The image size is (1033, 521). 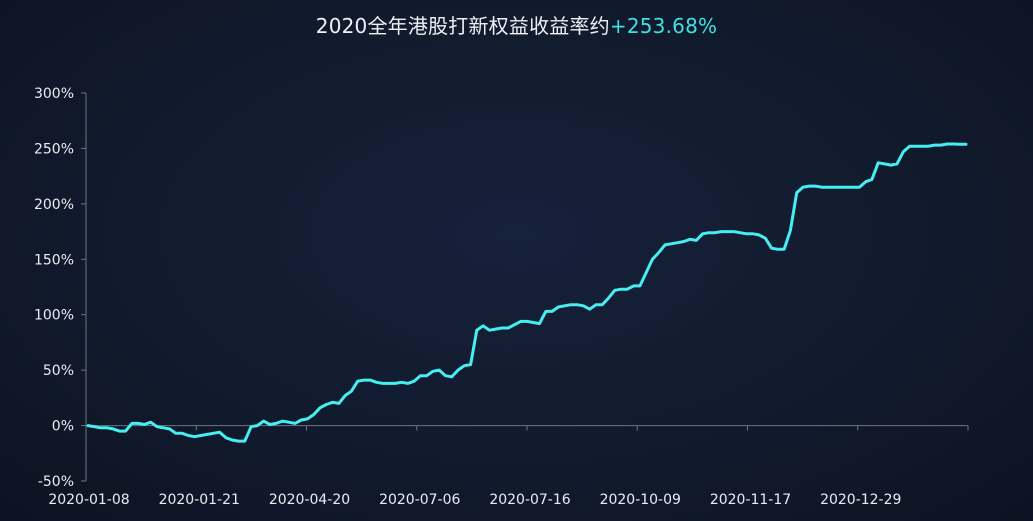 What do you see at coordinates (88, 500) in the screenshot?
I see `x-tick-label: 2020-01-08` at bounding box center [88, 500].